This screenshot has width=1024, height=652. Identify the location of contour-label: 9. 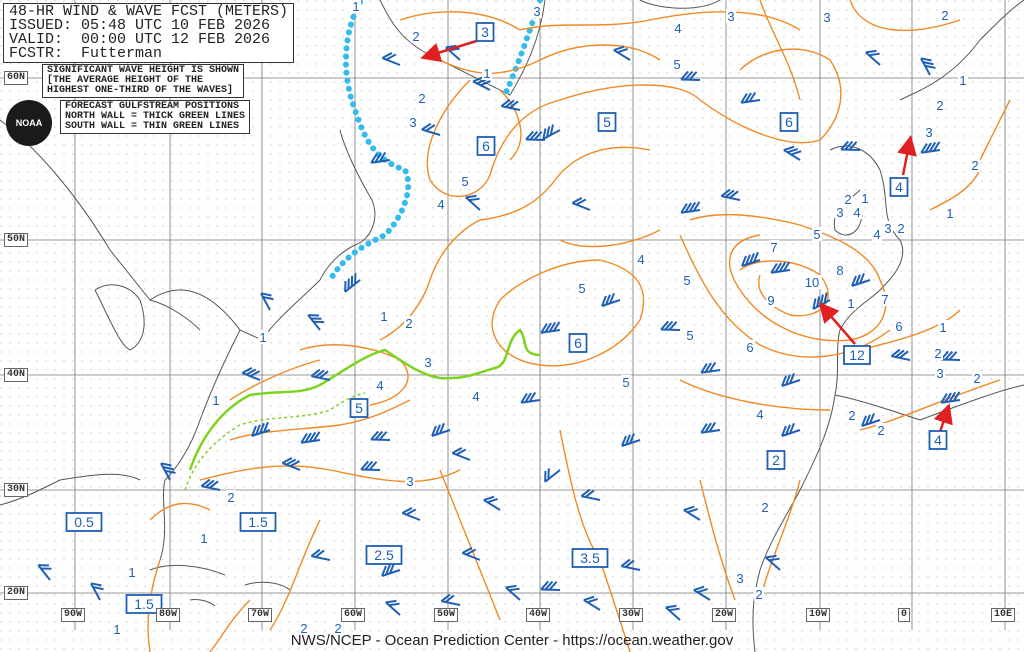
(770, 300).